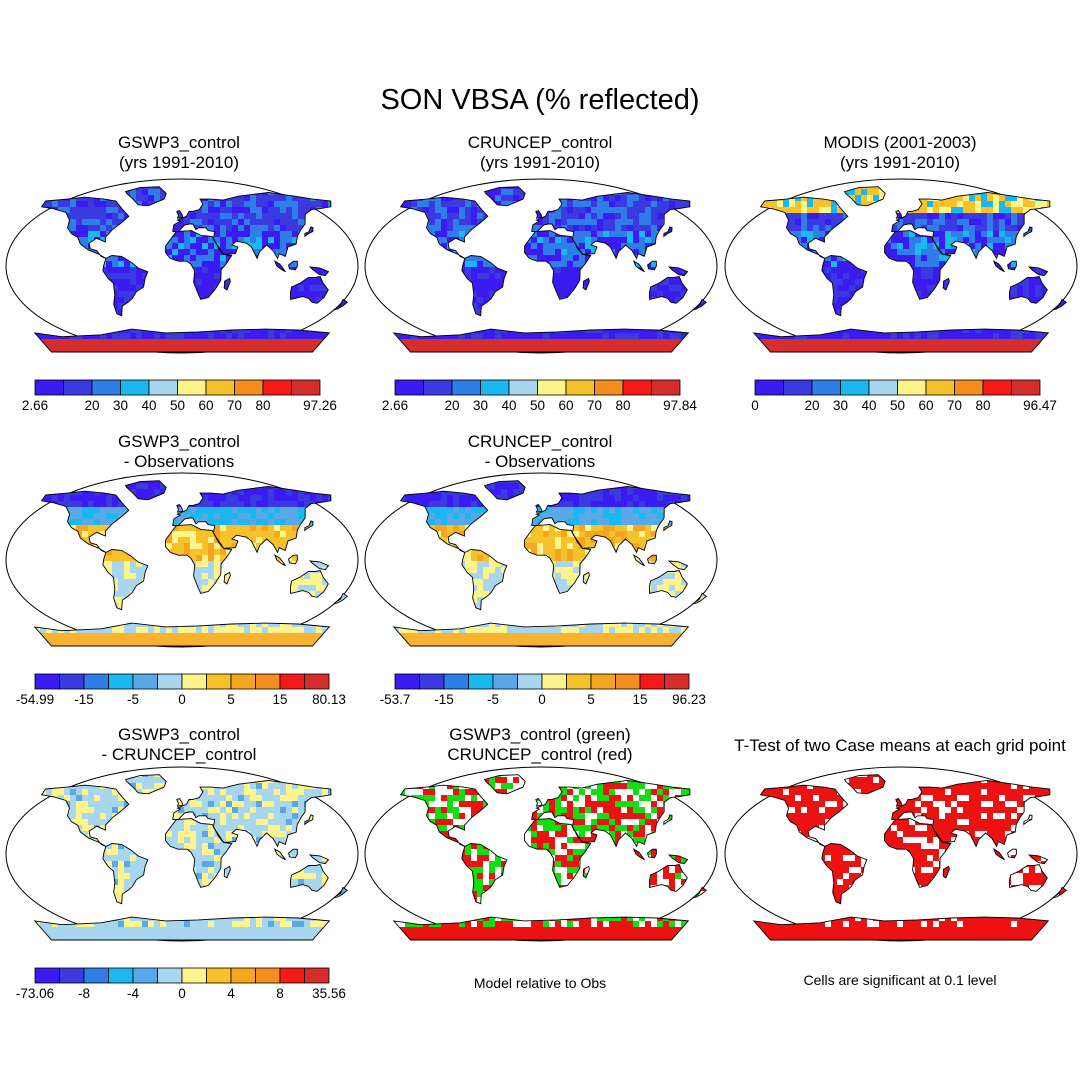 The image size is (1080, 1080). What do you see at coordinates (540, 441) in the screenshot?
I see `panel-title-line1: CRUNCEP_control` at bounding box center [540, 441].